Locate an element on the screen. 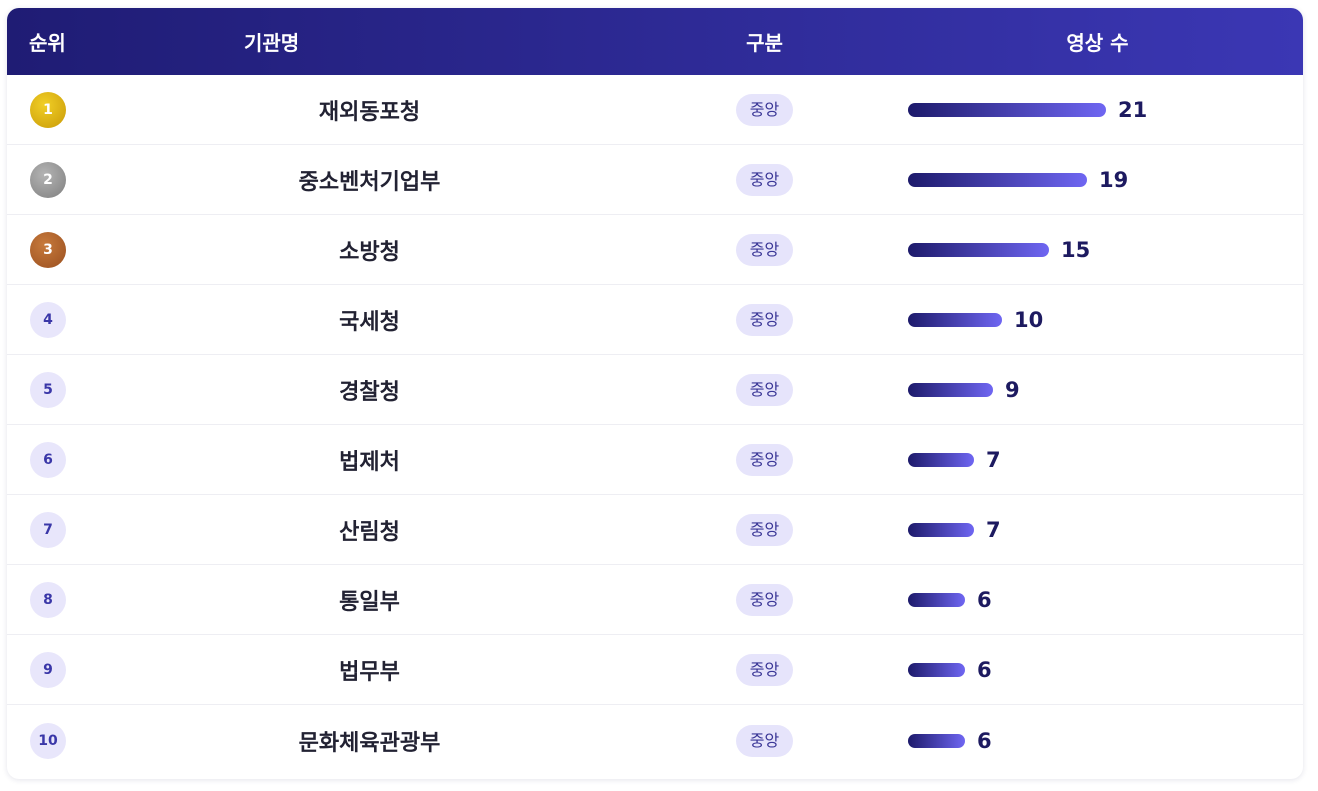 Image resolution: width=1318 pixels, height=791 pixels. table-row: 3 소방청 중앙 15 is located at coordinates (655, 250).